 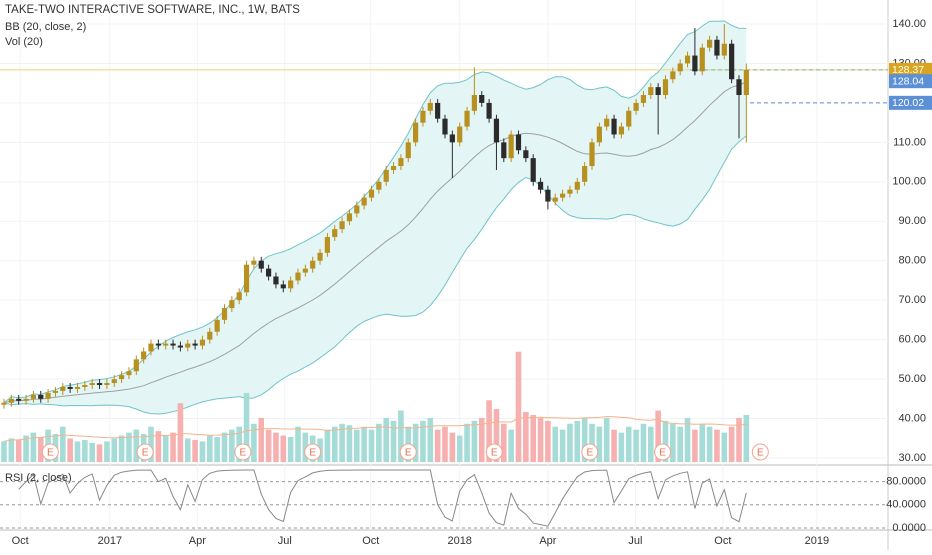 I want to click on price-label: 128.04, so click(x=908, y=81).